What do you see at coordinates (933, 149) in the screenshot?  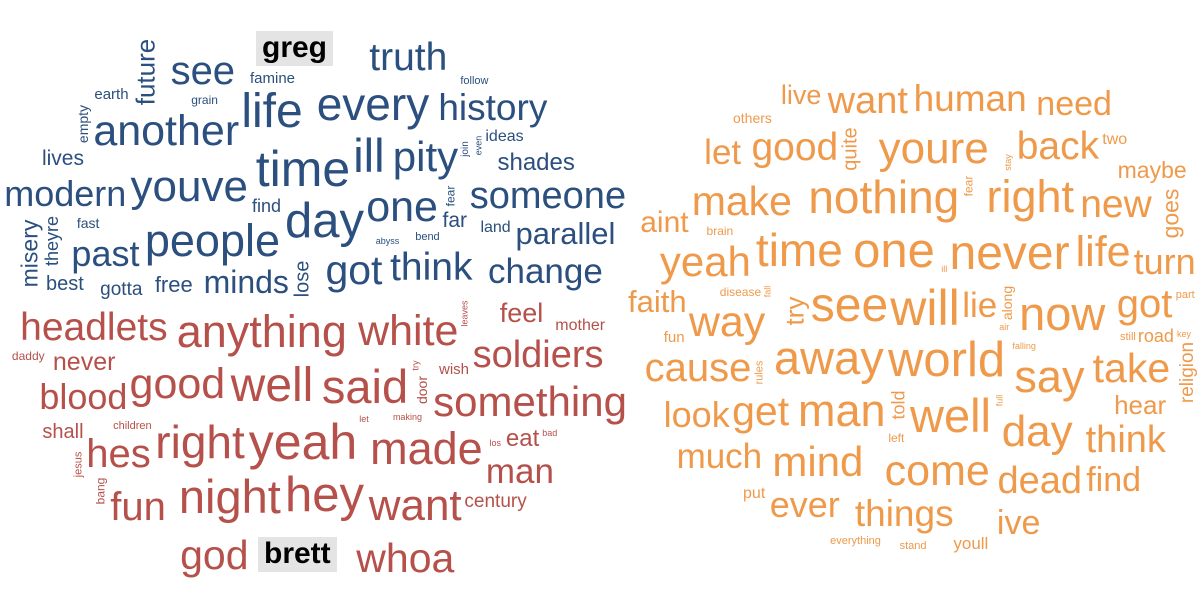 I see `combined-word: youre` at bounding box center [933, 149].